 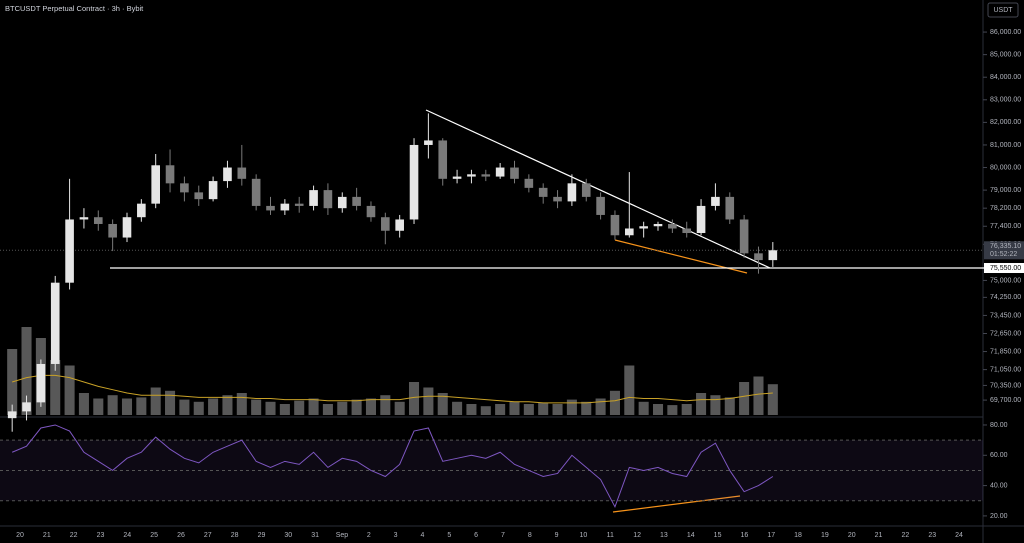 I want to click on x-tick-label: 17, so click(x=771, y=535).